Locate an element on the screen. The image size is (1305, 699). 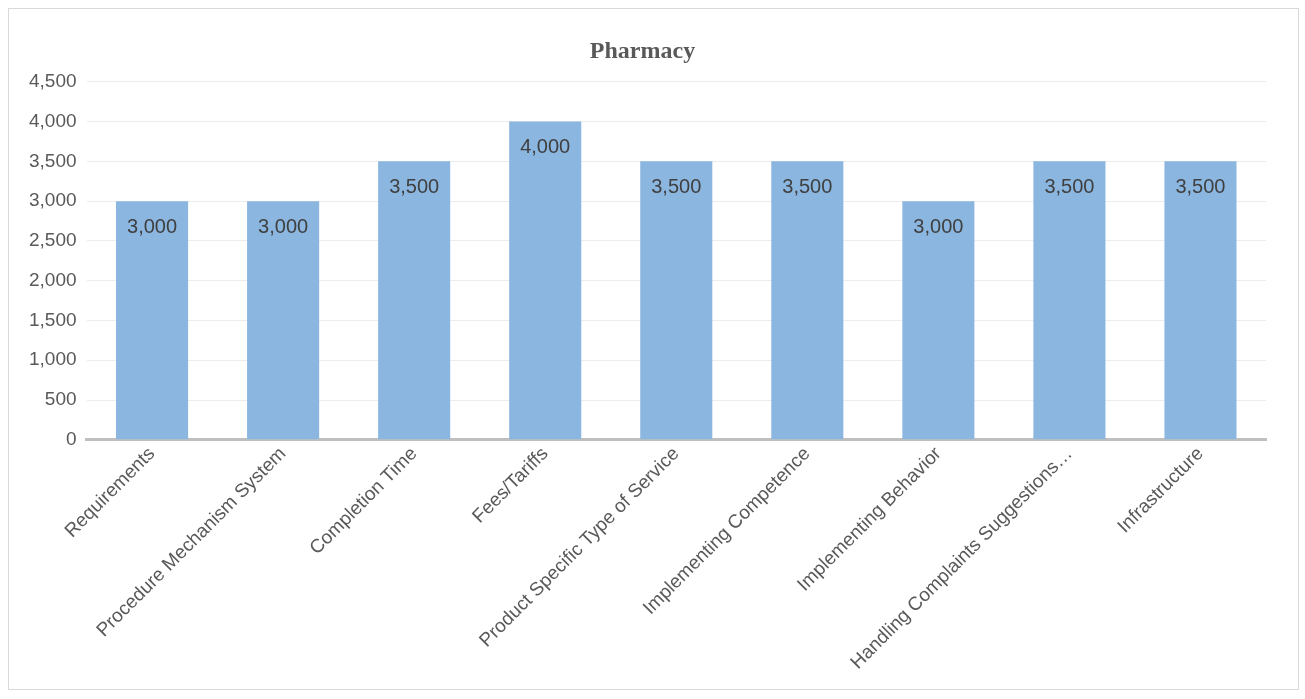
y-tick-label: 2,500 is located at coordinates (53, 240).